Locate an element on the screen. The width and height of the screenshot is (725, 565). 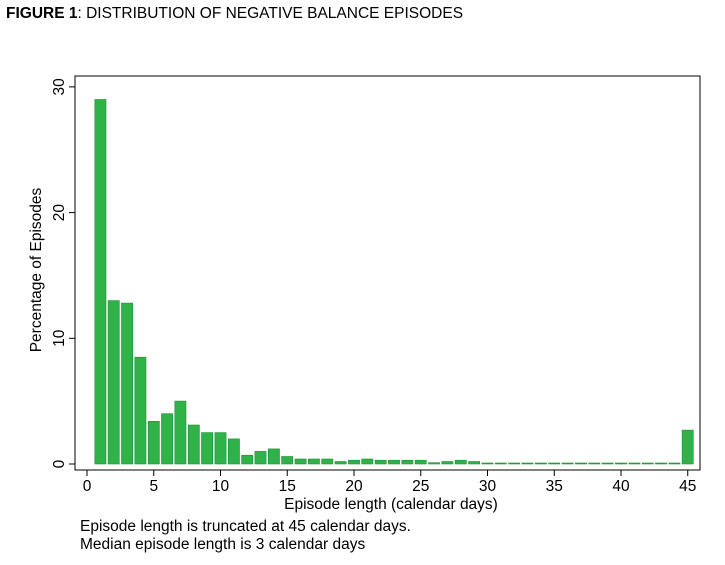
x-tick-label-20: 20 is located at coordinates (354, 486).